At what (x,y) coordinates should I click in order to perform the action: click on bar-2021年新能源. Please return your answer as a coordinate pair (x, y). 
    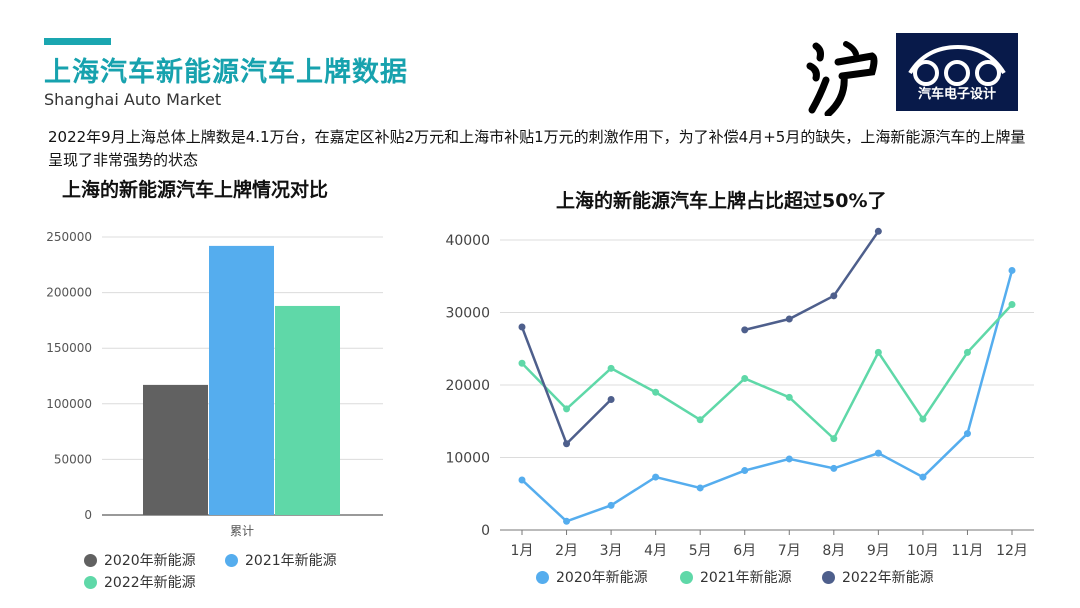
    Looking at the image, I should click on (241, 380).